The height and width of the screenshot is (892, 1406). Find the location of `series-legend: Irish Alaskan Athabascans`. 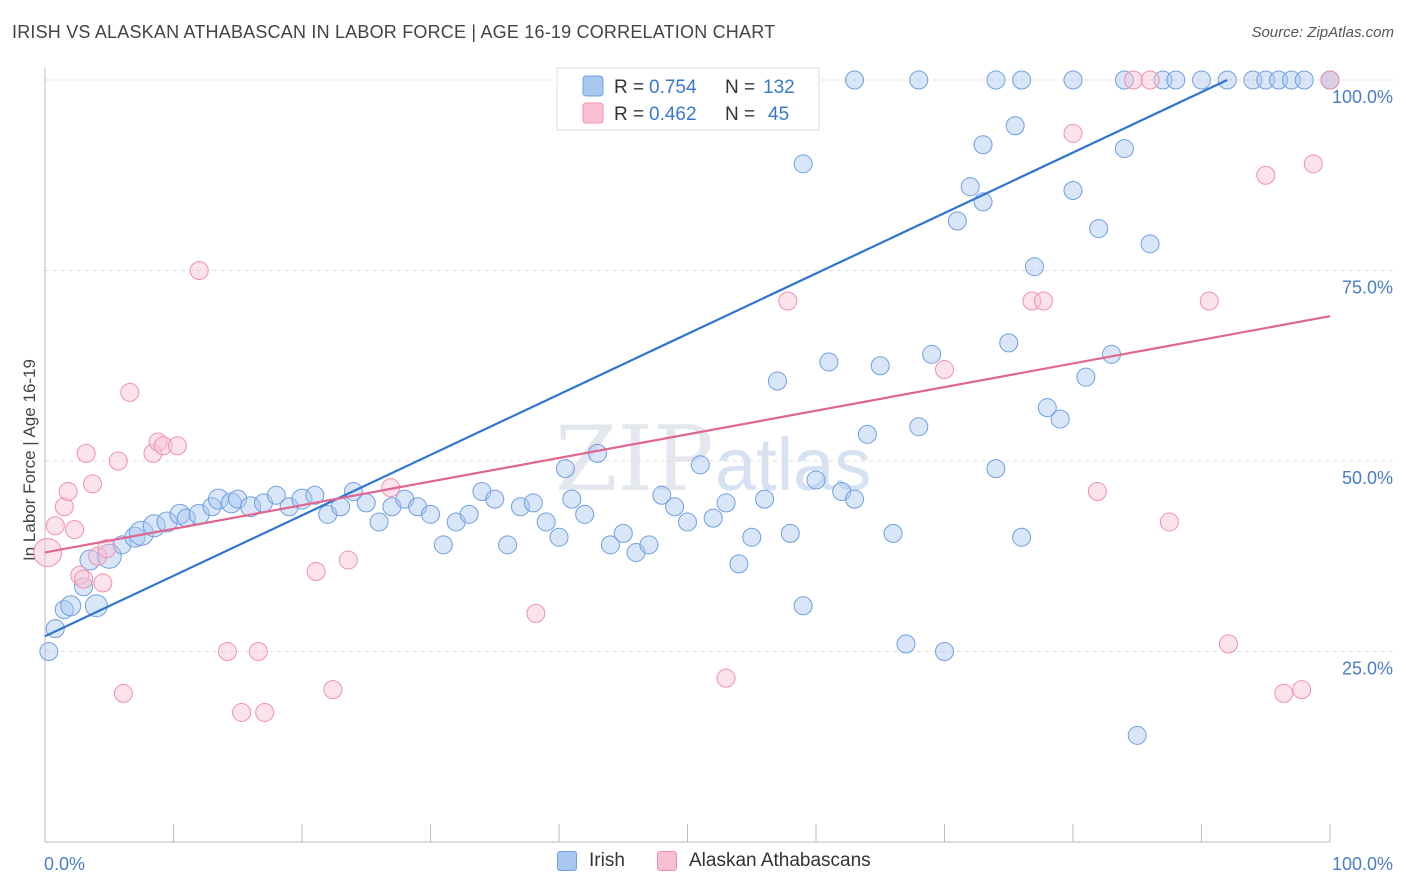

series-legend: Irish Alaskan Athabascans is located at coordinates (703, 865).